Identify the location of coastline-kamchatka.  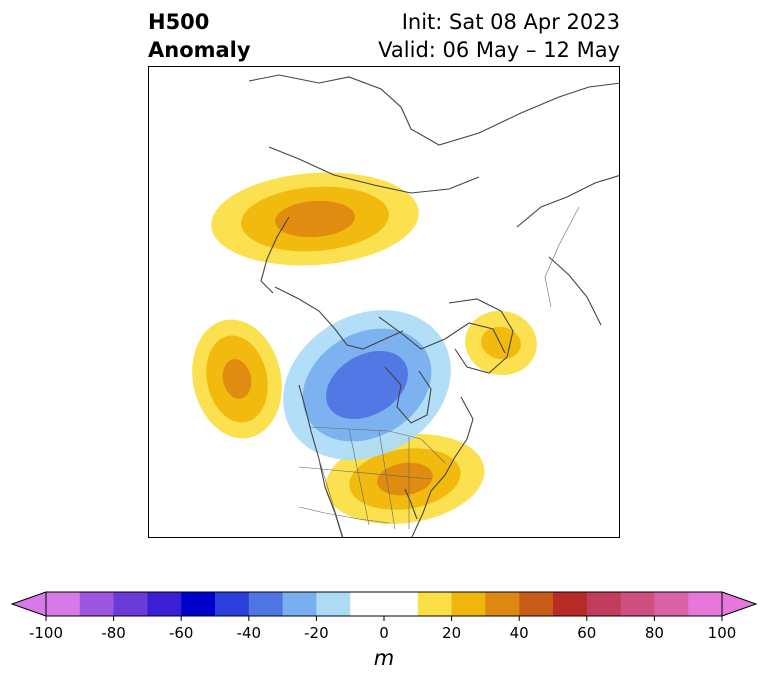
(275, 255).